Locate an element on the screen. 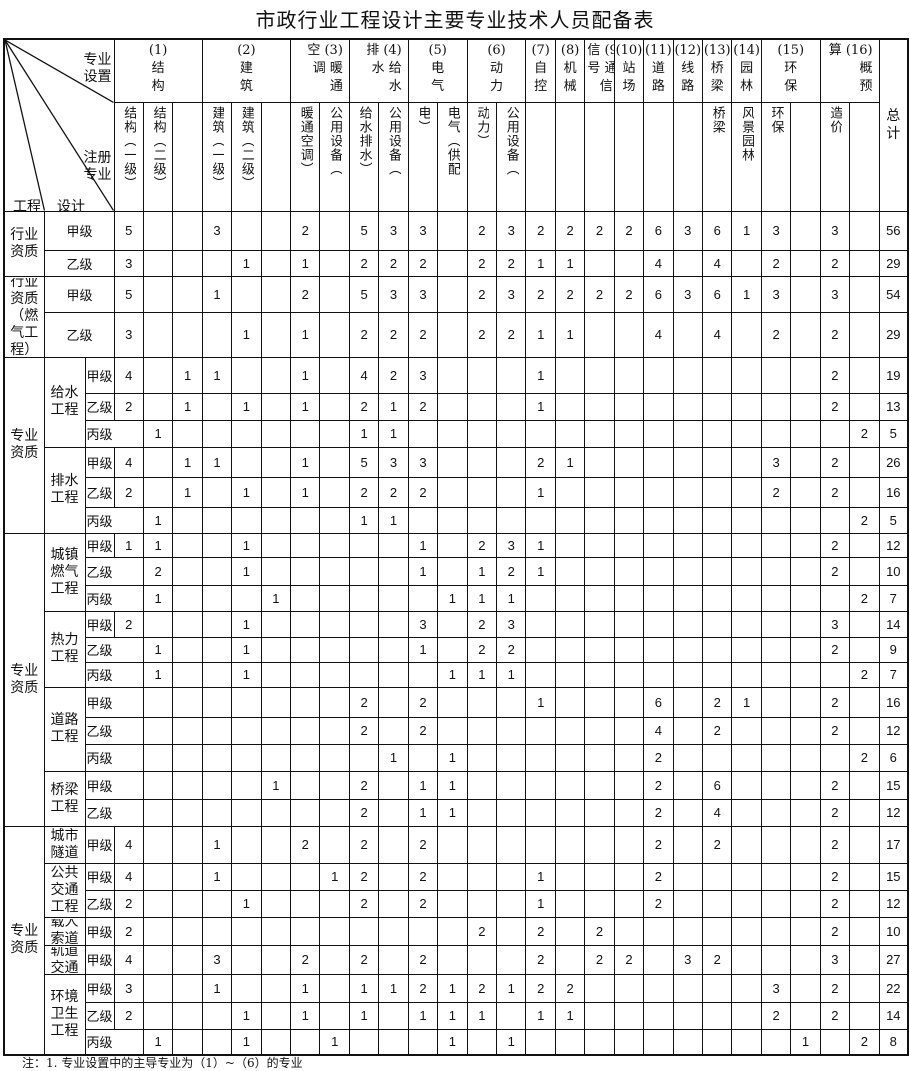 The image size is (910, 1071). specialty-group-header: (13) 桥梁 is located at coordinates (717, 70).